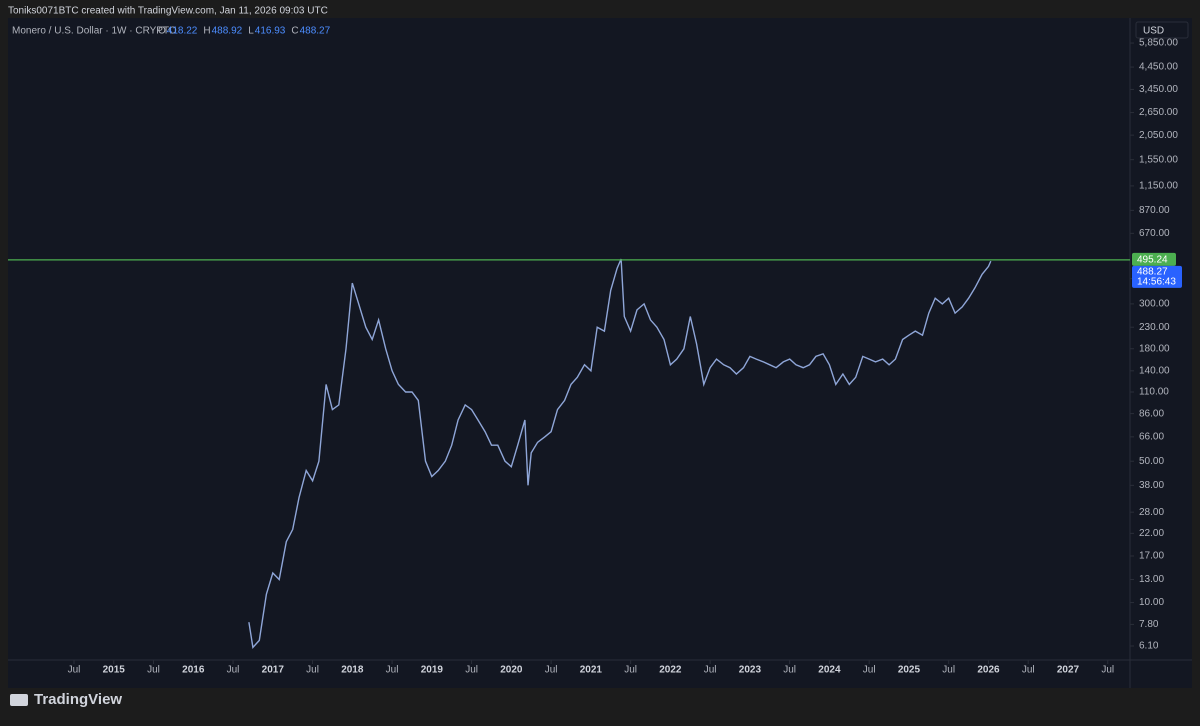 The image size is (1200, 726). What do you see at coordinates (162, 31) in the screenshot?
I see `ohlc-key: O` at bounding box center [162, 31].